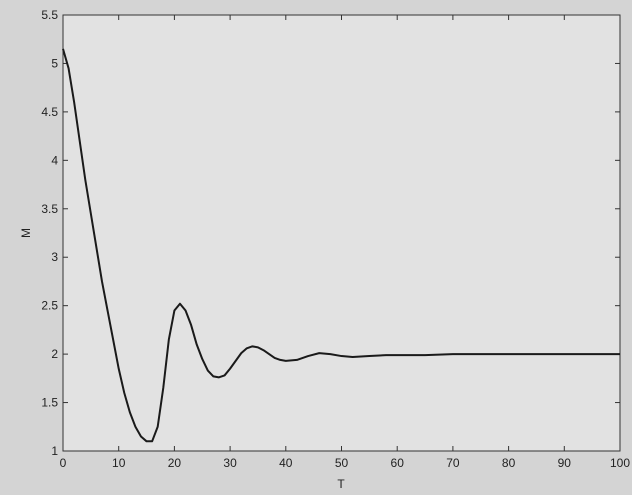 The height and width of the screenshot is (495, 632). I want to click on y-tick-label: 1.5, so click(49, 403).